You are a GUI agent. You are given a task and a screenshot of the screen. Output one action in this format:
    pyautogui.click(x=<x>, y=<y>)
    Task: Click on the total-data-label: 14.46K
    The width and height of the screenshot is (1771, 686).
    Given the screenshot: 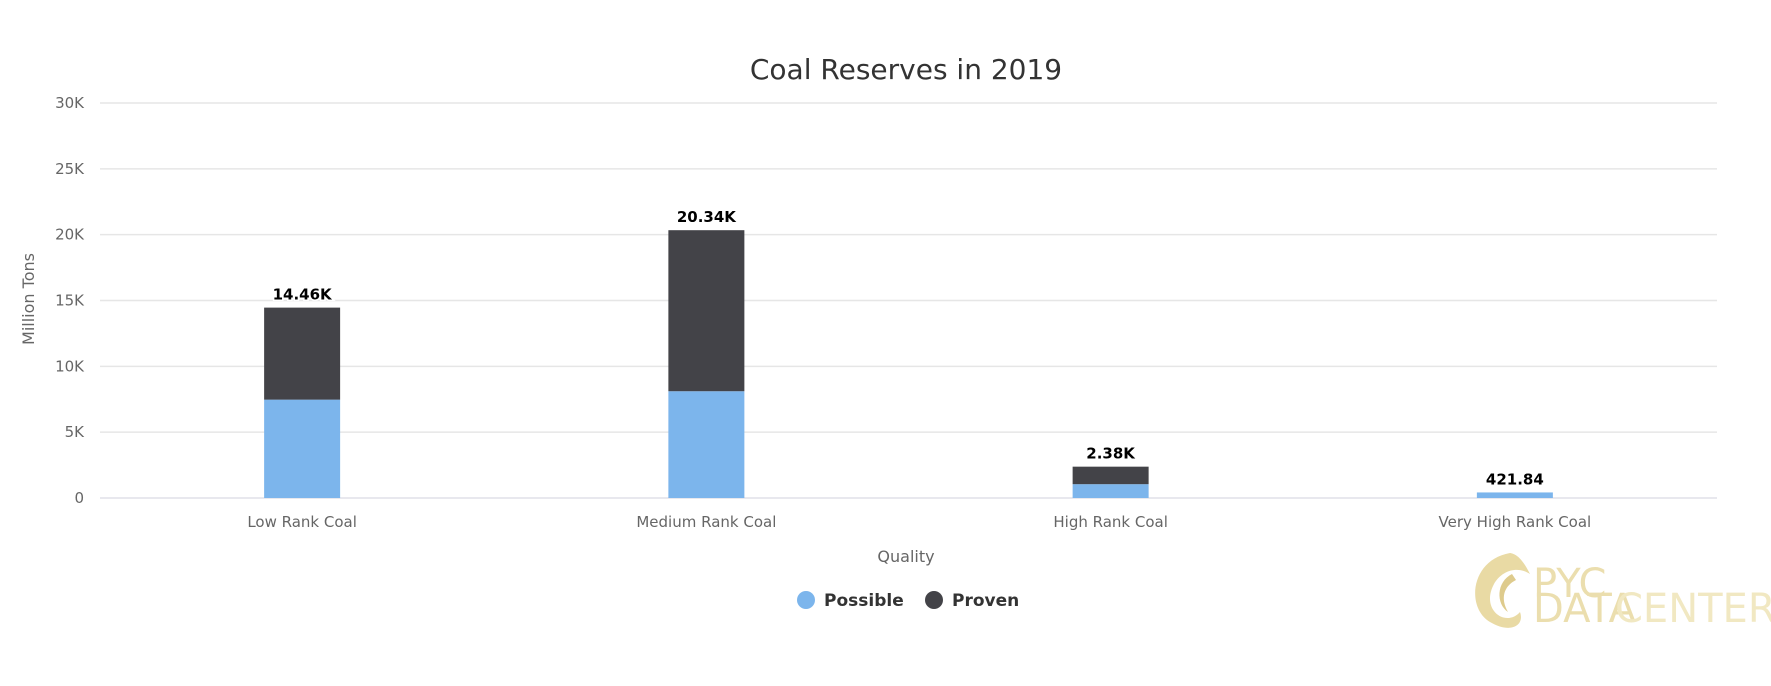 What is the action you would take?
    pyautogui.click(x=303, y=295)
    